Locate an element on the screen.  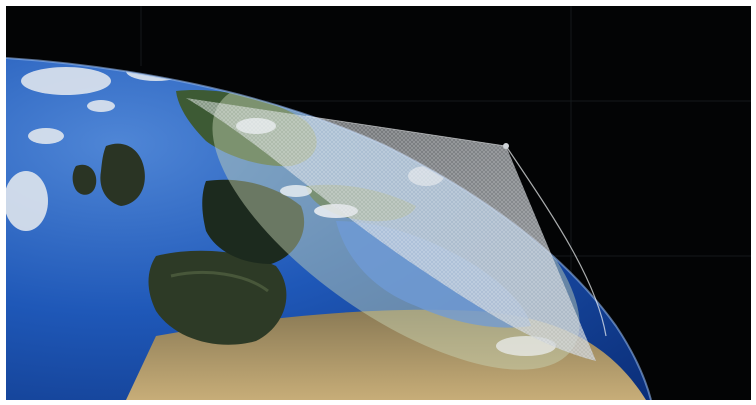
france-land is located at coordinates (253, 221).